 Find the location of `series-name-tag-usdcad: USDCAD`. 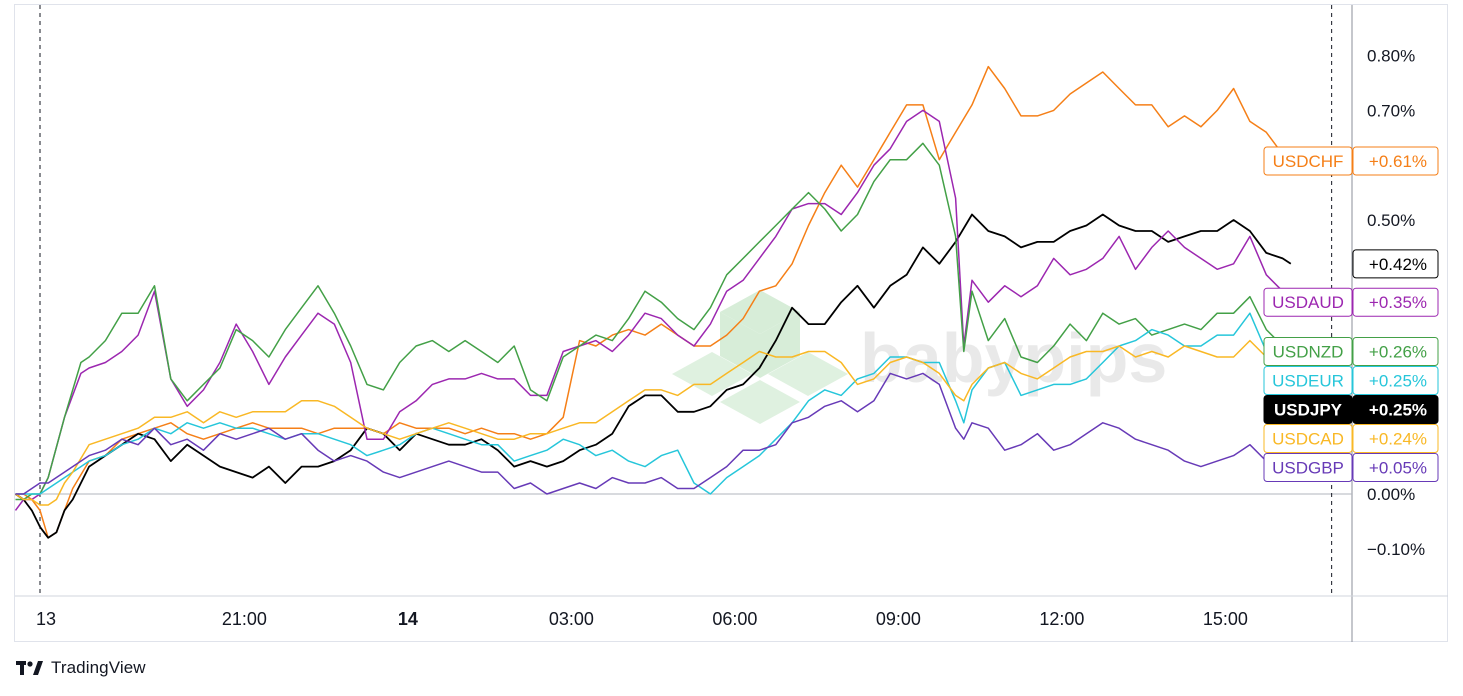

series-name-tag-usdcad: USDCAD is located at coordinates (1308, 439).